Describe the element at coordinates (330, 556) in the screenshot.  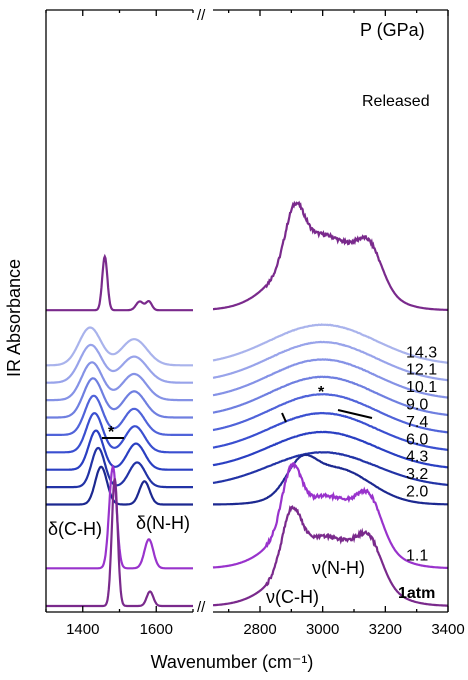
I see `series-line-1atm-high` at that location.